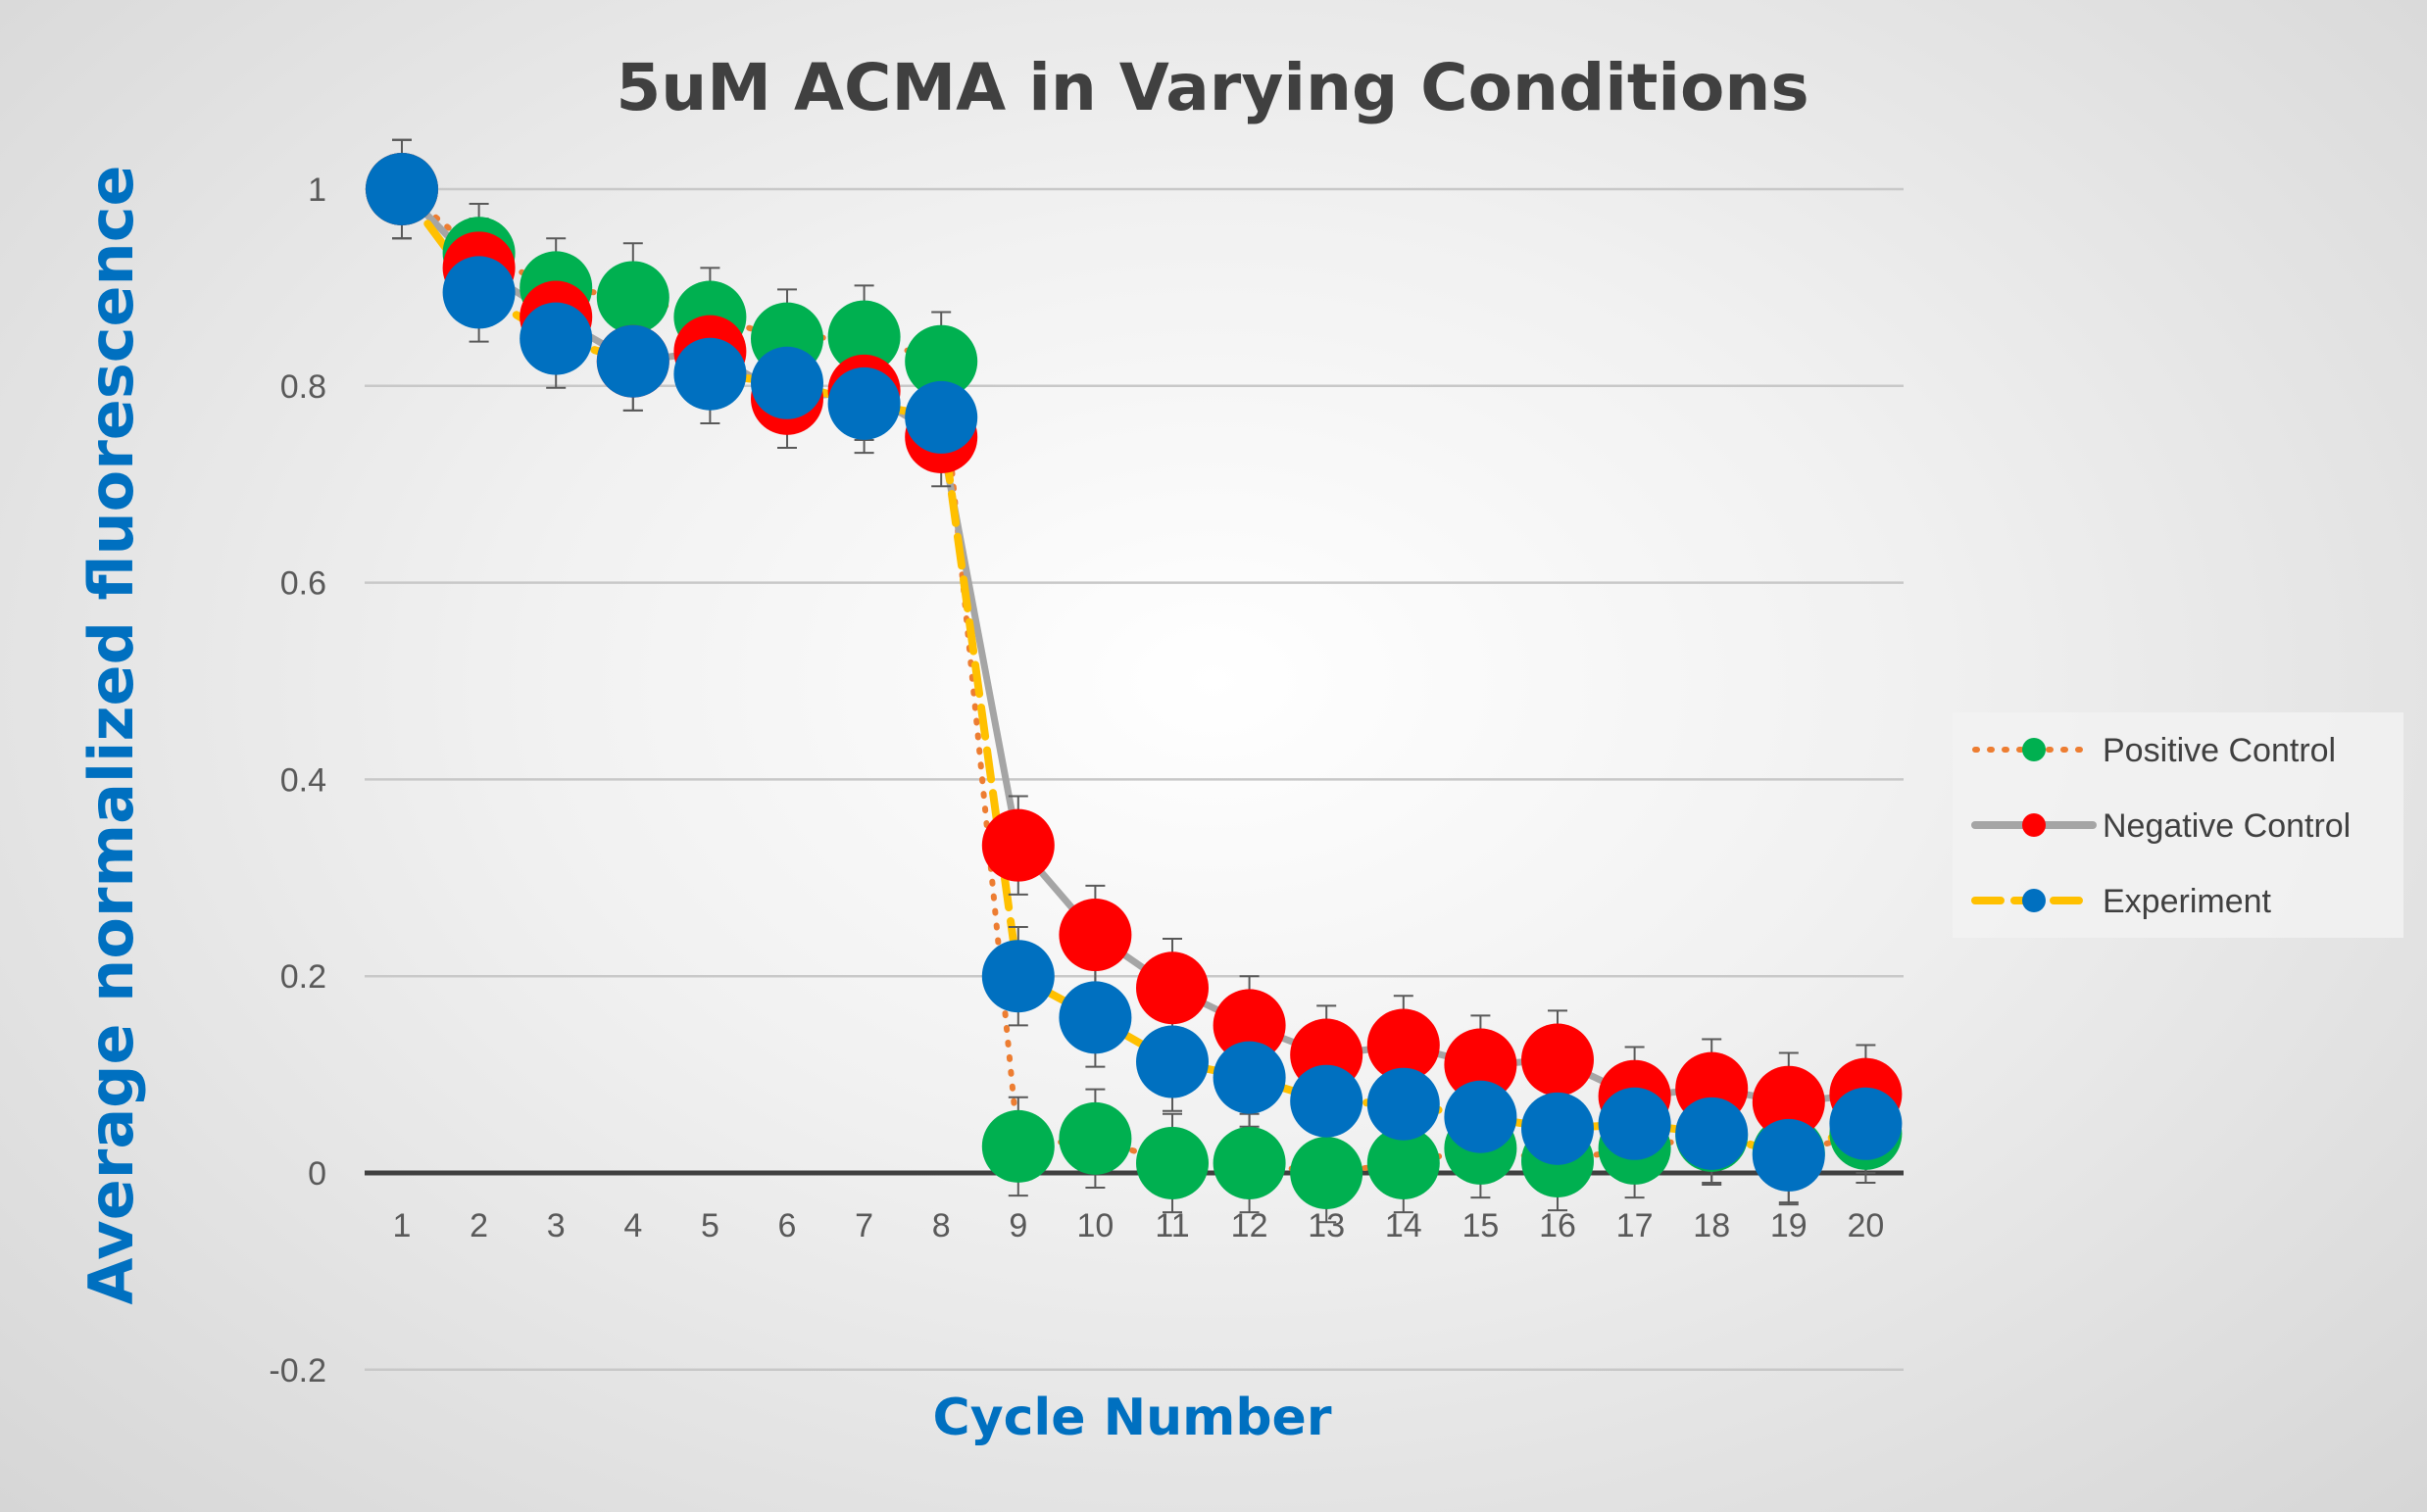 The height and width of the screenshot is (1512, 2427). I want to click on legend-marker-negative-control, so click(2034, 825).